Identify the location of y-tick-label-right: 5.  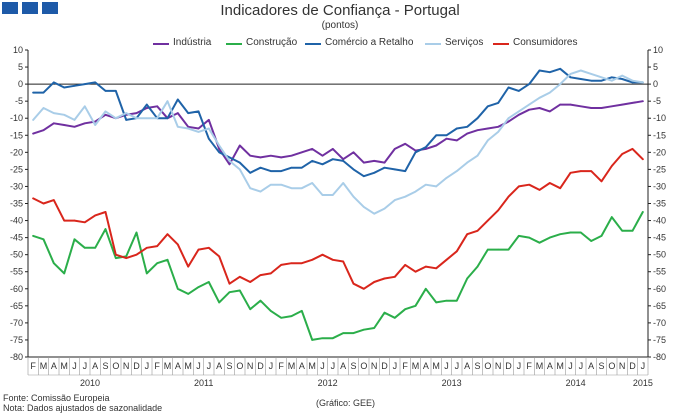
(655, 67).